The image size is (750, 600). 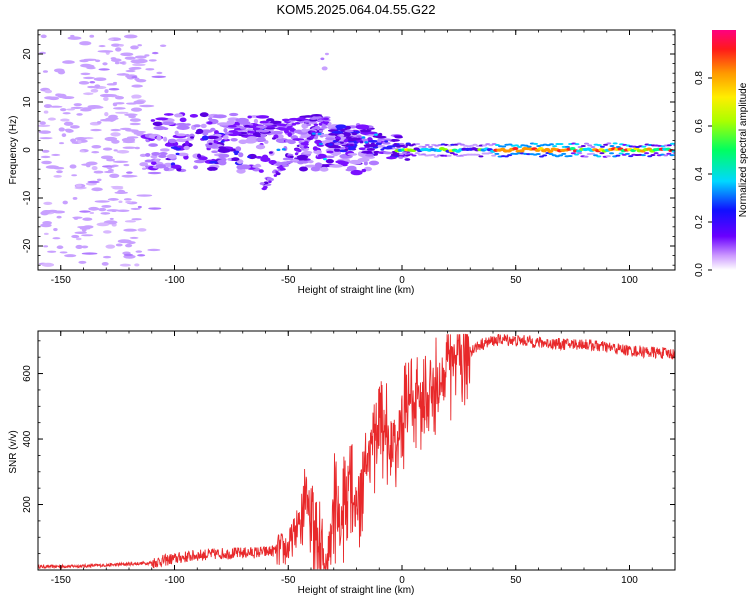 What do you see at coordinates (356, 590) in the screenshot?
I see `snr-xlabel: Height of straight line (km)` at bounding box center [356, 590].